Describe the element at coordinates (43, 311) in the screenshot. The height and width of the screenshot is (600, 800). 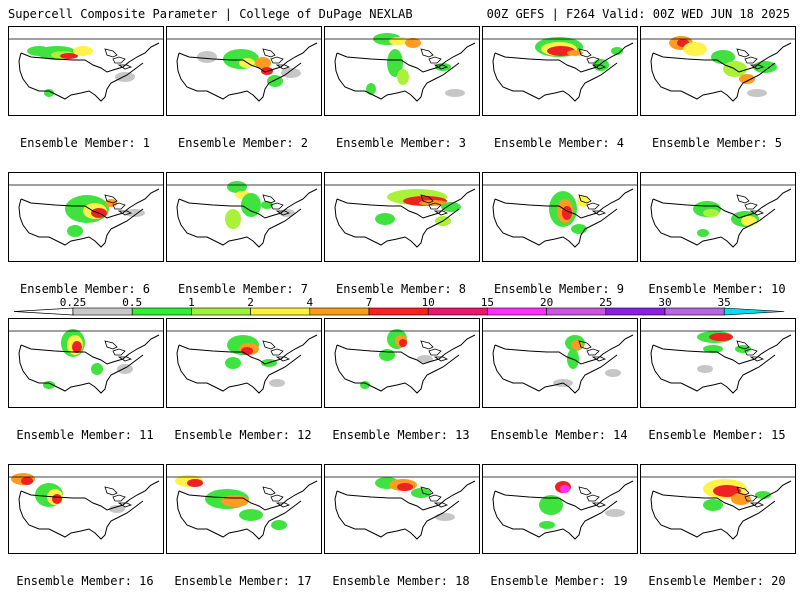
I see `colorbar-left-arrow` at that location.